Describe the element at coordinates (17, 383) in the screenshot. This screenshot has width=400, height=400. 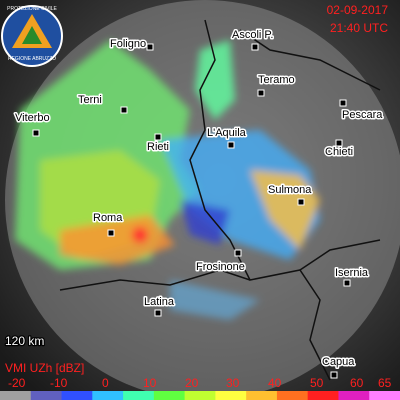
I see `legend-tick-label: -20` at that location.